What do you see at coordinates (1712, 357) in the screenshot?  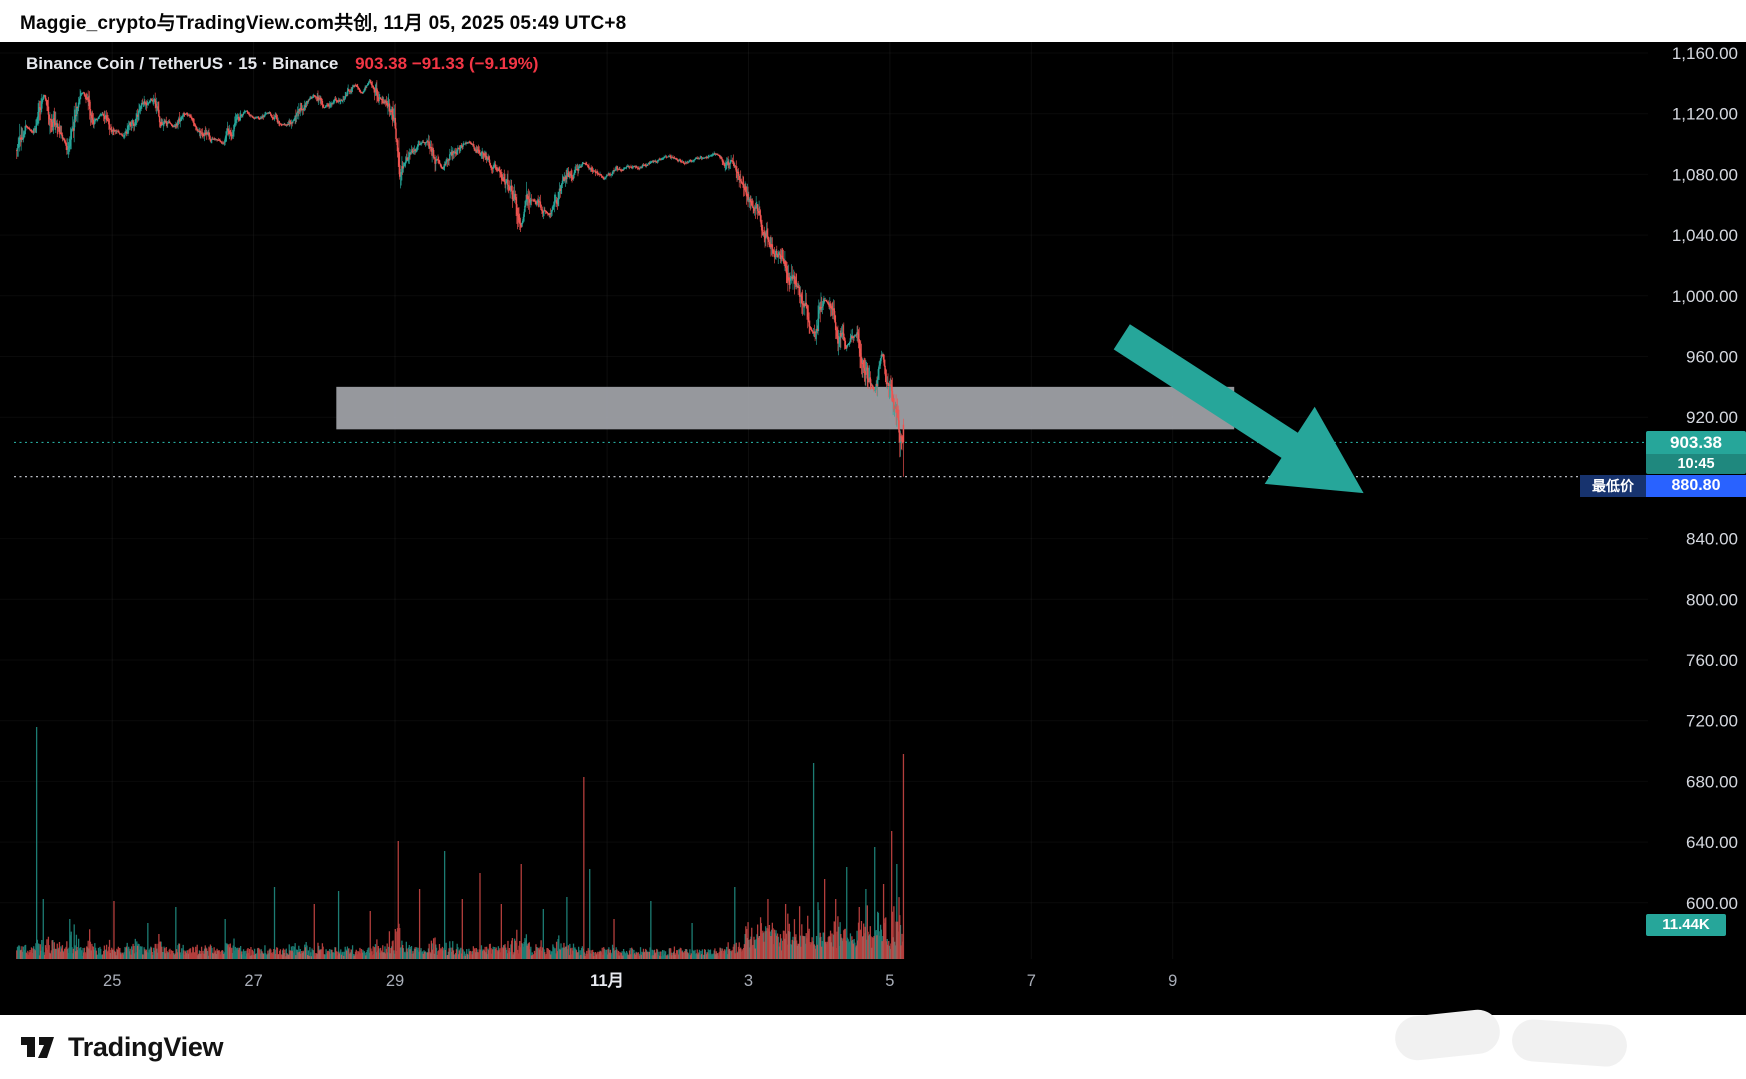 I see `price-tick-label: 960.00` at bounding box center [1712, 357].